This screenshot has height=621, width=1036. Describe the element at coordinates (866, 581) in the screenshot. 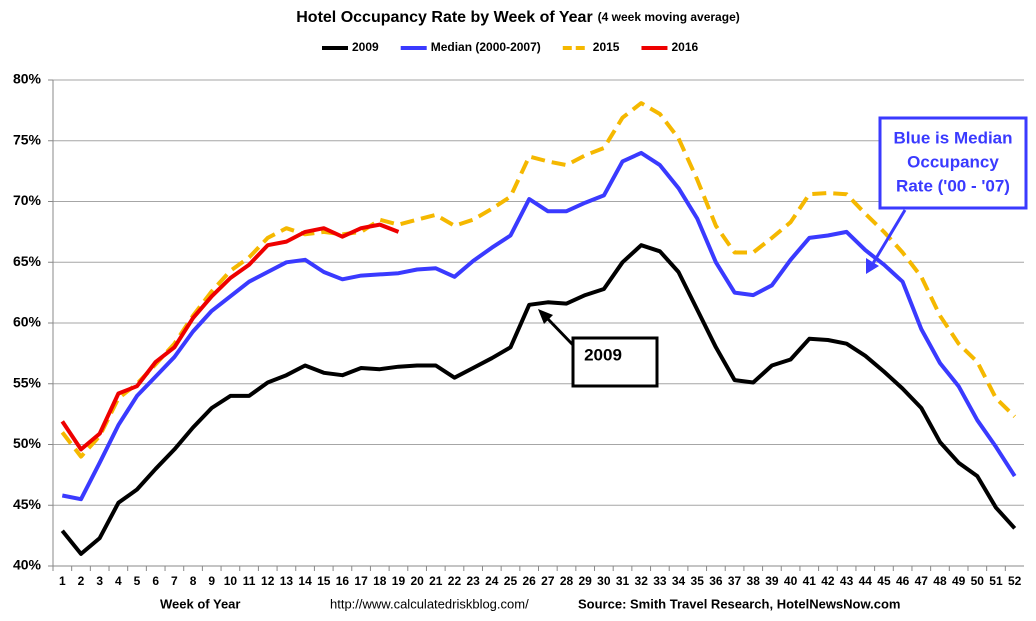

I see `x-tick-label: 44` at that location.